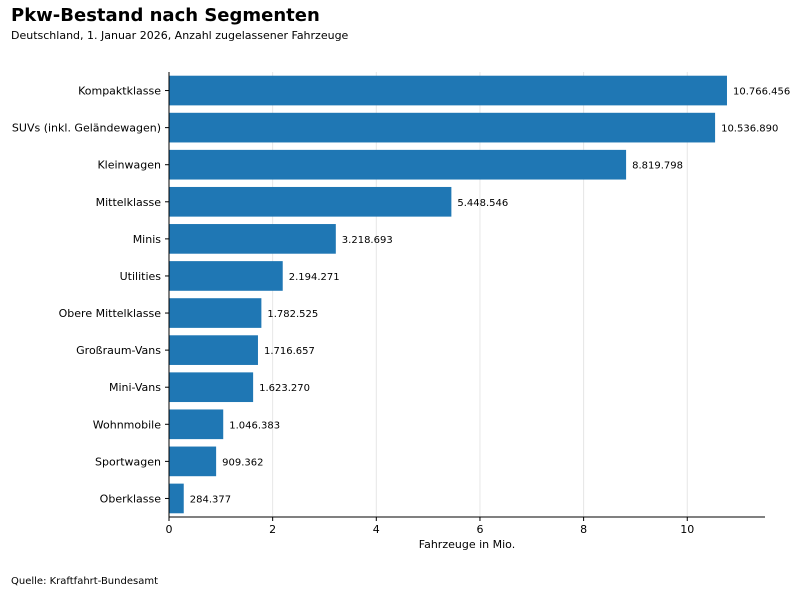 The height and width of the screenshot is (600, 800). What do you see at coordinates (376, 529) in the screenshot?
I see `x-tick-label: 4` at bounding box center [376, 529].